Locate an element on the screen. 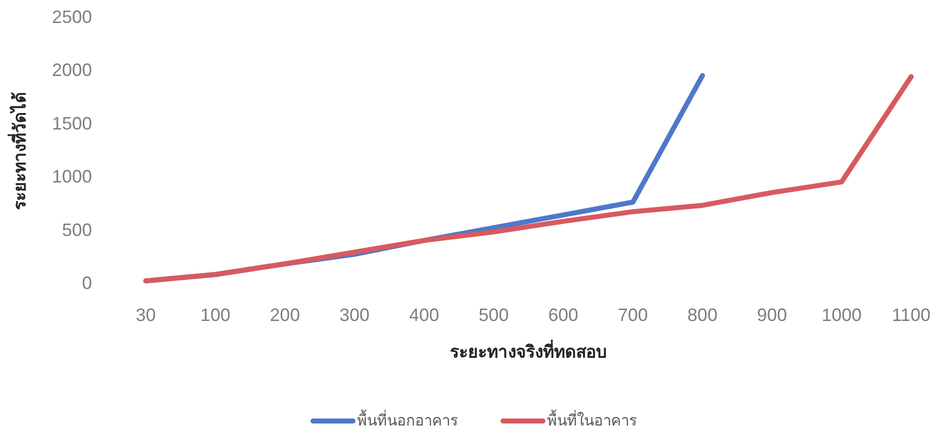 This screenshot has height=436, width=950. y-tick-label: 500 is located at coordinates (77, 230).